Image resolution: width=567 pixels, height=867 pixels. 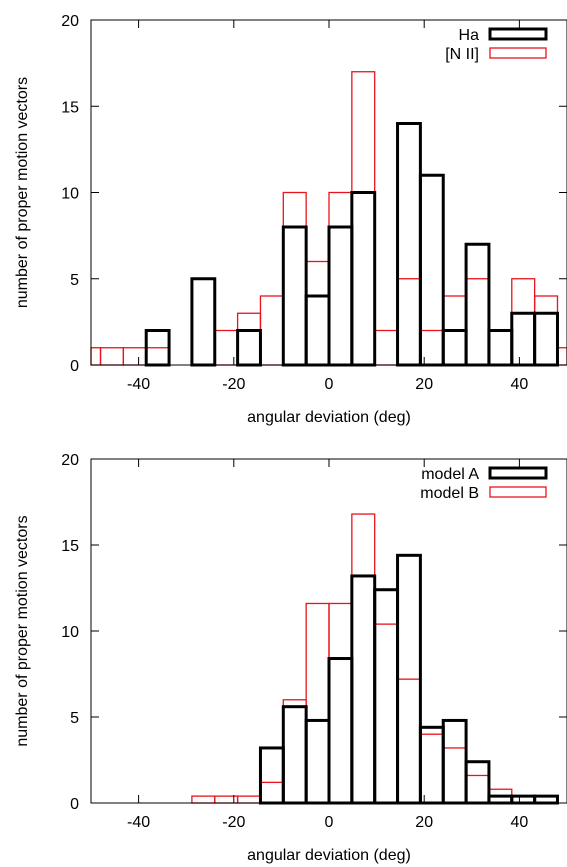 What do you see at coordinates (469, 35) in the screenshot?
I see `legend-label: Ha` at bounding box center [469, 35].